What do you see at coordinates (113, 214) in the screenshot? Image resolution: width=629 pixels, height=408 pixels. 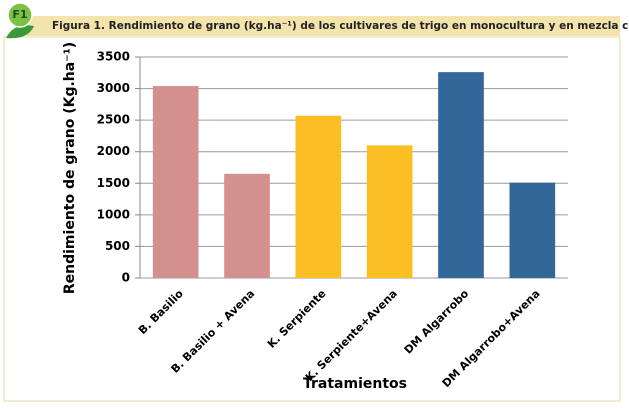 I see `y-tick-label: 1000` at bounding box center [113, 214].